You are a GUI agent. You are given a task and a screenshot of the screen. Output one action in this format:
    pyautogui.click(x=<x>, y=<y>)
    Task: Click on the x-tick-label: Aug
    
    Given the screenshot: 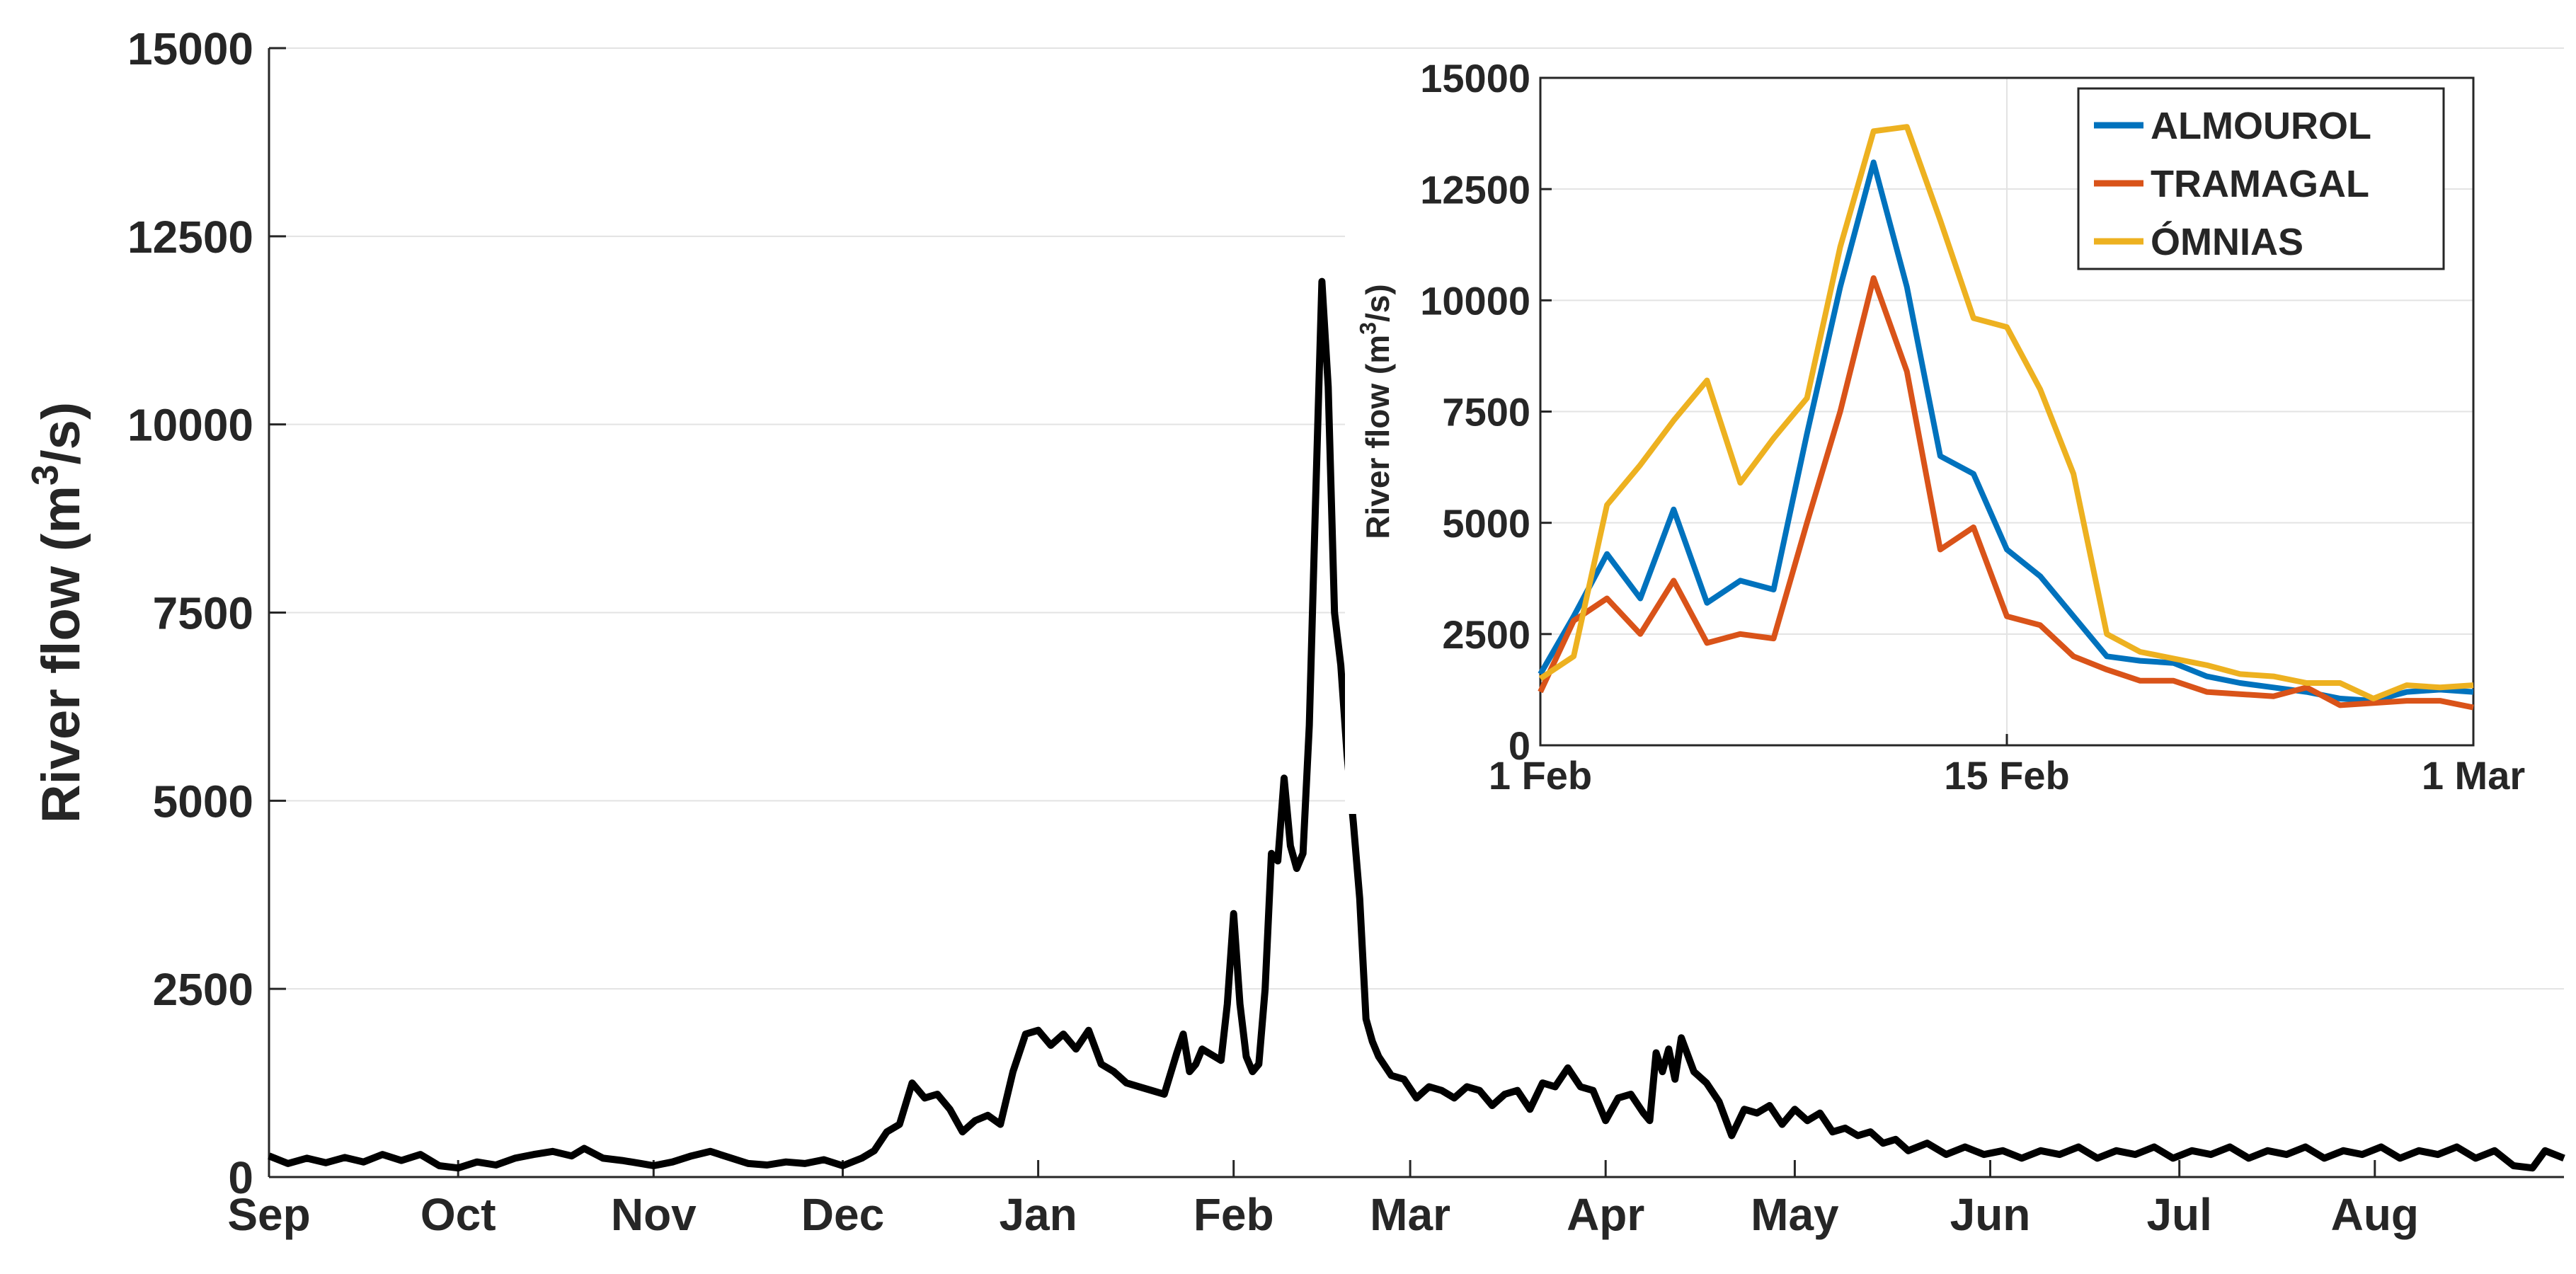 What is the action you would take?
    pyautogui.click(x=2375, y=1214)
    